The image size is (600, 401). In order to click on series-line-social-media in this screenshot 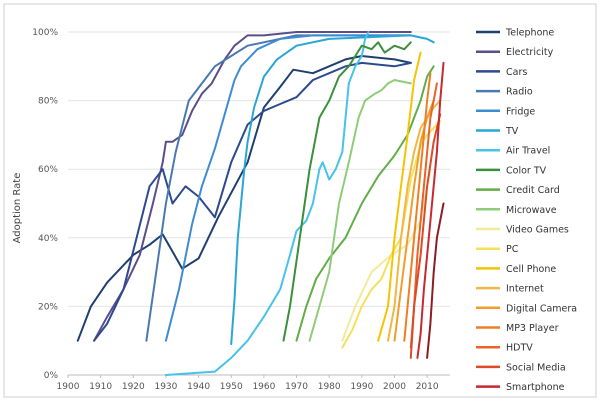, I will do `click(425, 236)`.